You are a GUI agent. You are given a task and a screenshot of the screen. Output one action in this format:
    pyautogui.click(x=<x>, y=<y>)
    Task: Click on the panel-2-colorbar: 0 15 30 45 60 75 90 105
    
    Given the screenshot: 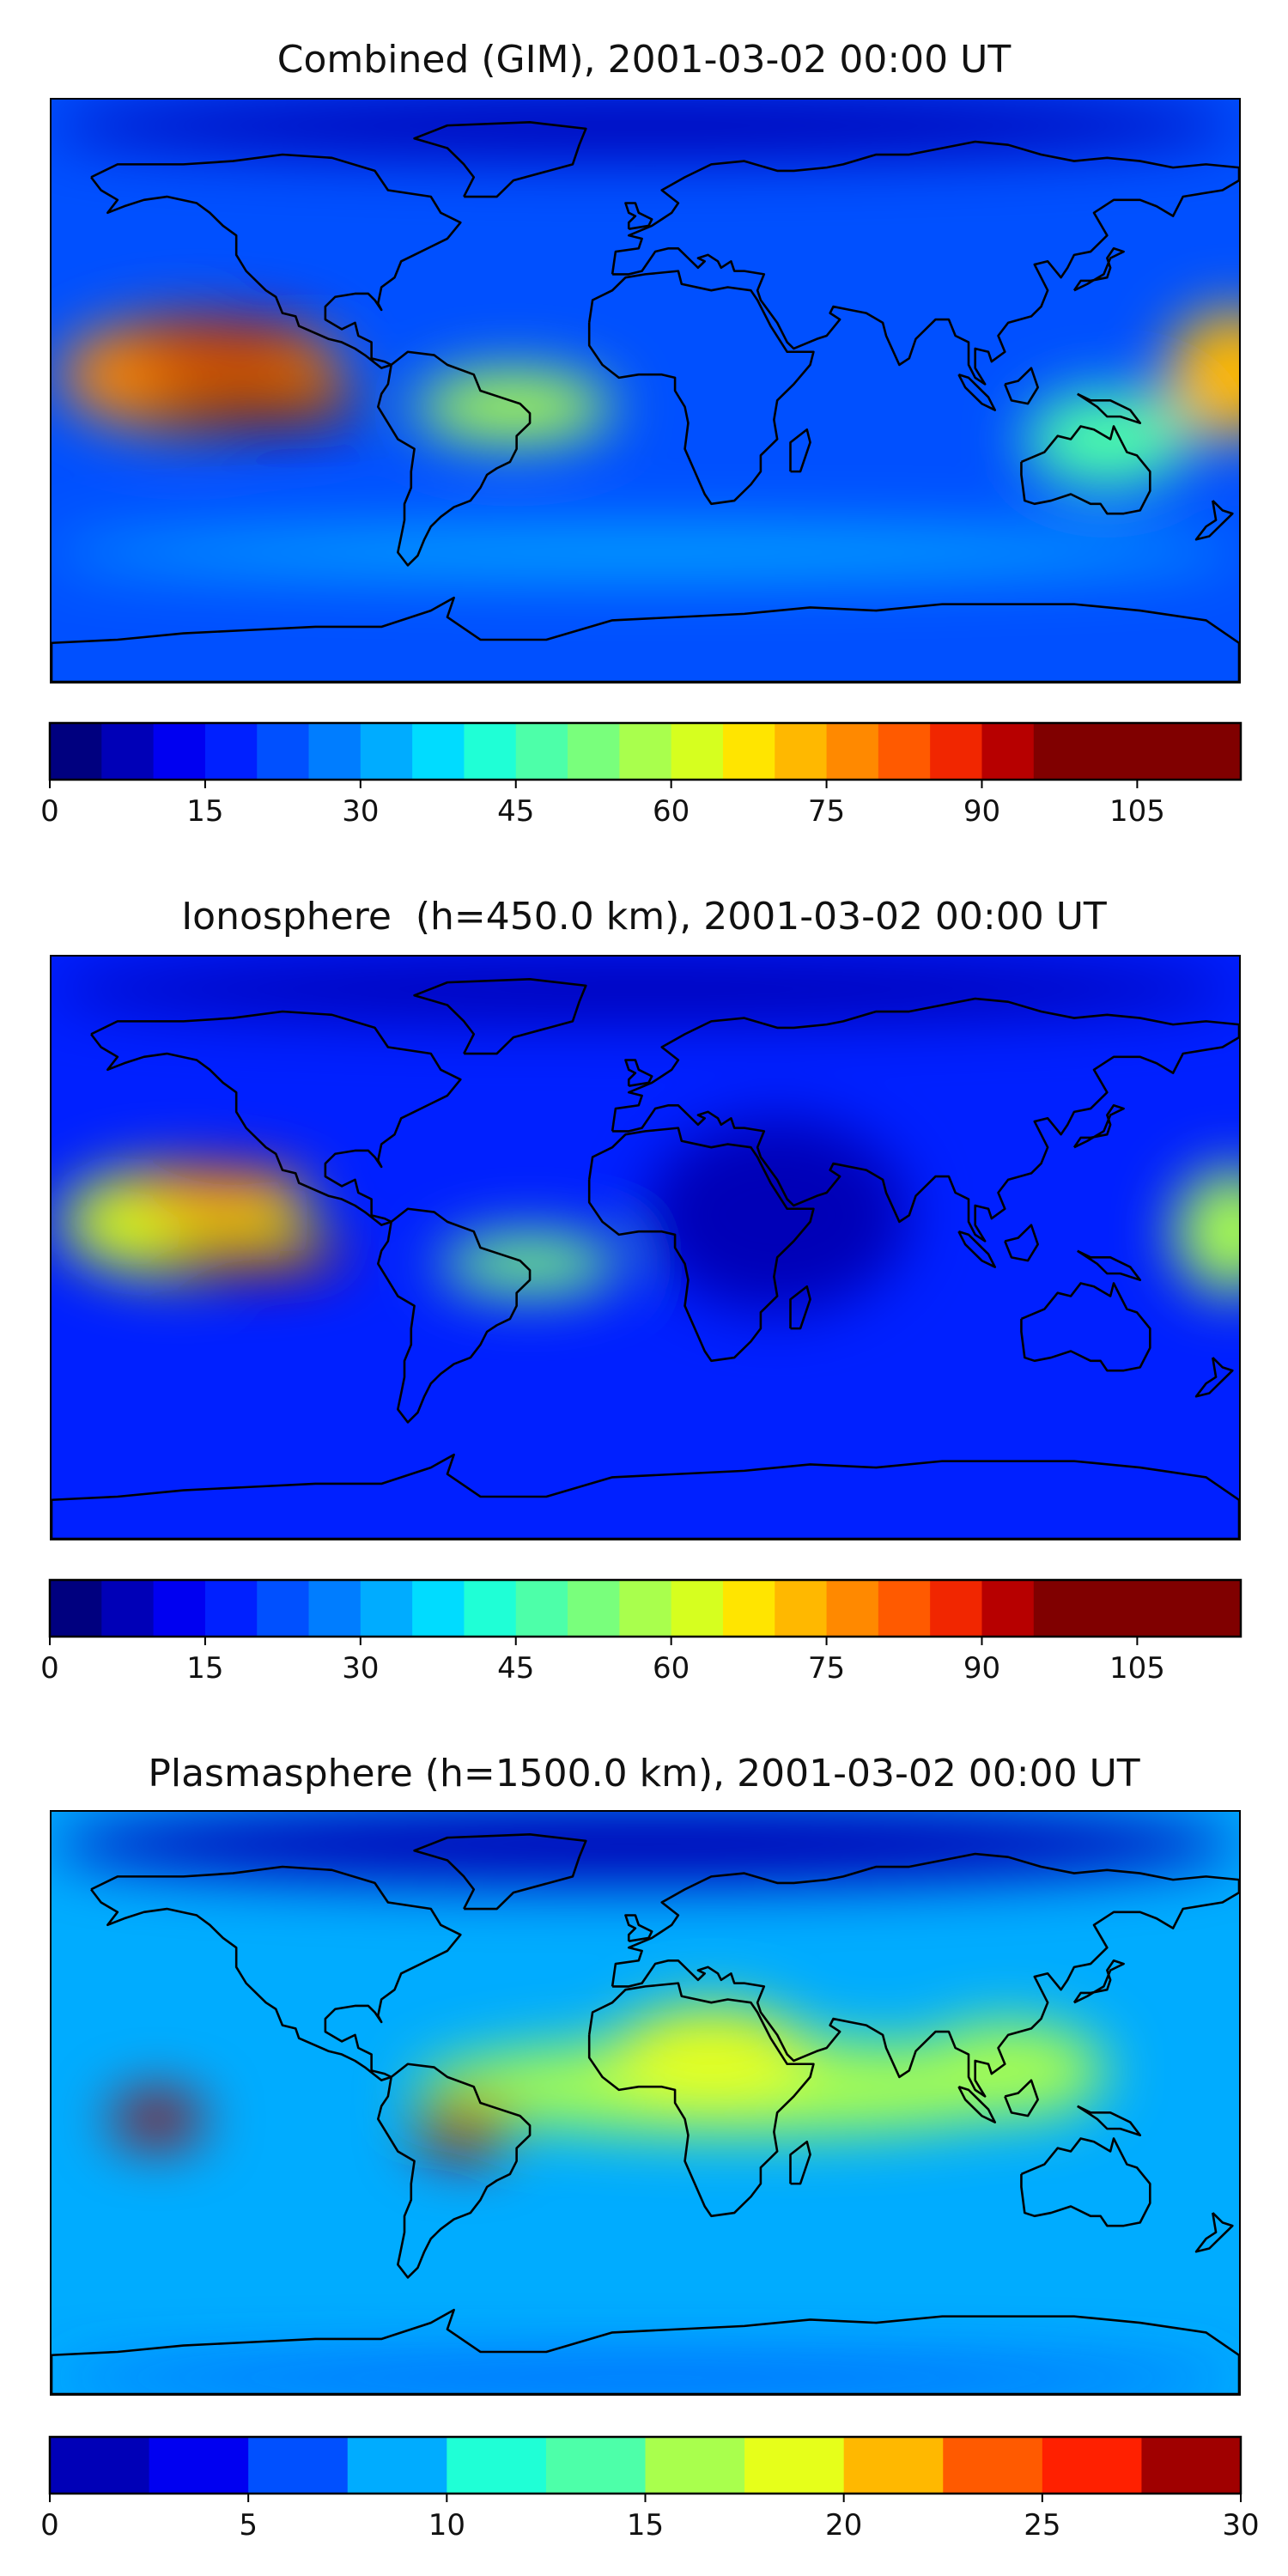 What is the action you would take?
    pyautogui.click(x=641, y=1632)
    